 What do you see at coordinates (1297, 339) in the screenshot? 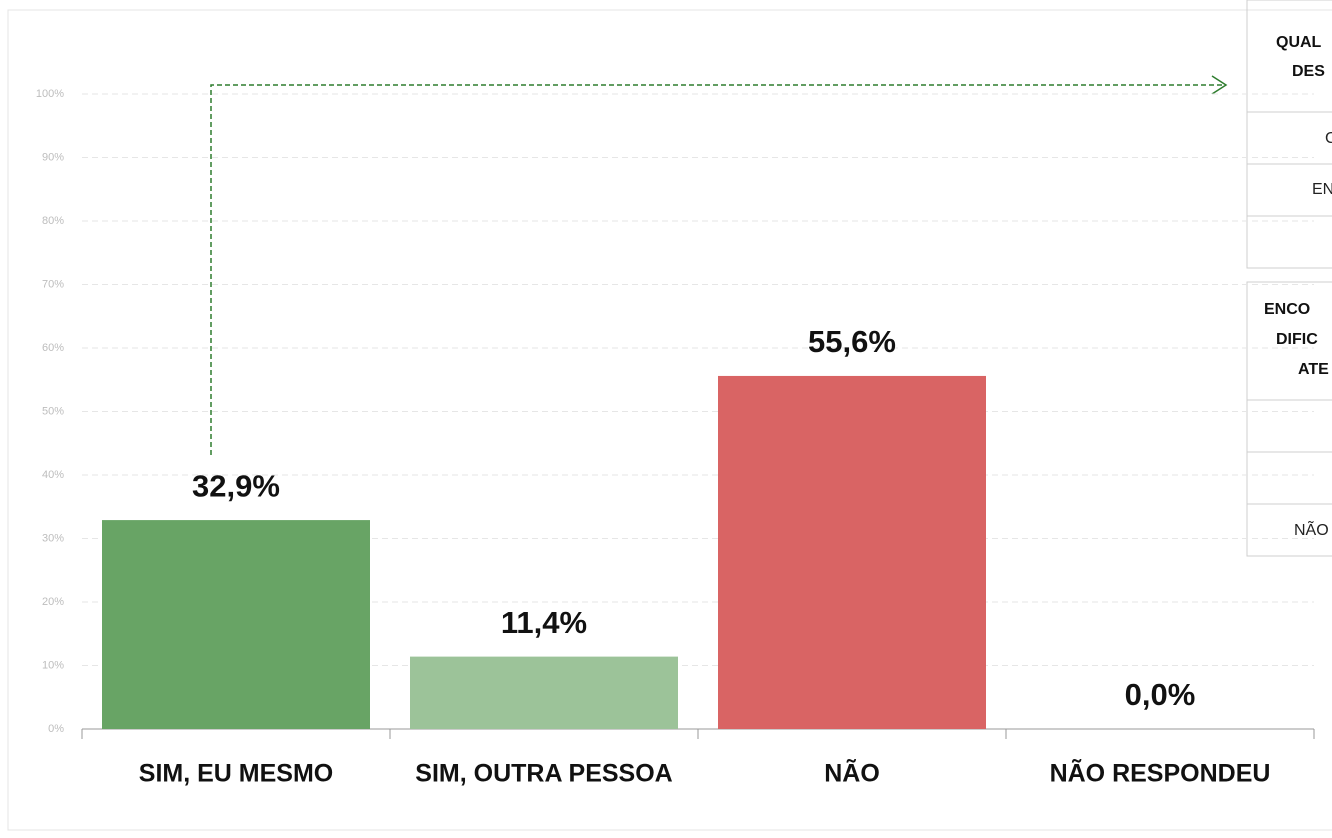
I see `table-header: DIFIC` at bounding box center [1297, 339].